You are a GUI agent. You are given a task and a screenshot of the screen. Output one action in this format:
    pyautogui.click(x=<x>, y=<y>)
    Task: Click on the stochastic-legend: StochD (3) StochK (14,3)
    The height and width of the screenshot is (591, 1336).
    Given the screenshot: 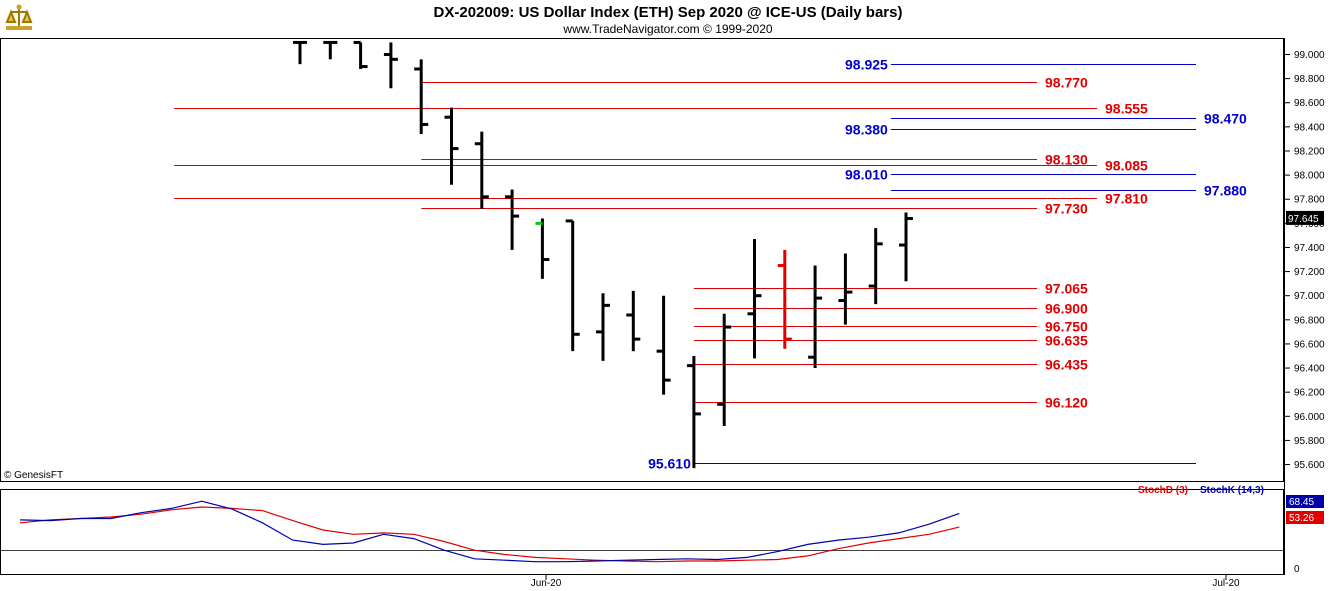 What is the action you would take?
    pyautogui.click(x=1201, y=490)
    